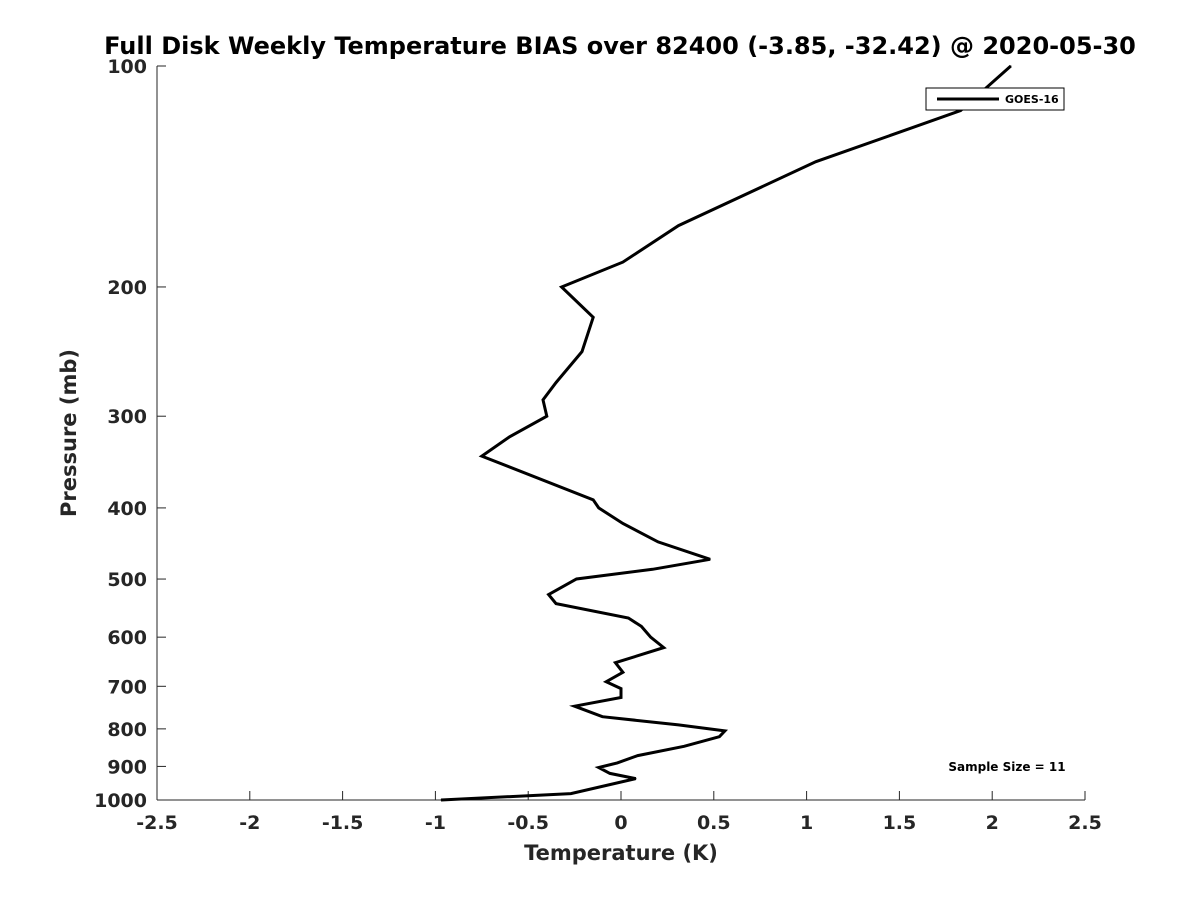 The height and width of the screenshot is (900, 1200). What do you see at coordinates (995, 99) in the screenshot?
I see `legend: GOES-16` at bounding box center [995, 99].